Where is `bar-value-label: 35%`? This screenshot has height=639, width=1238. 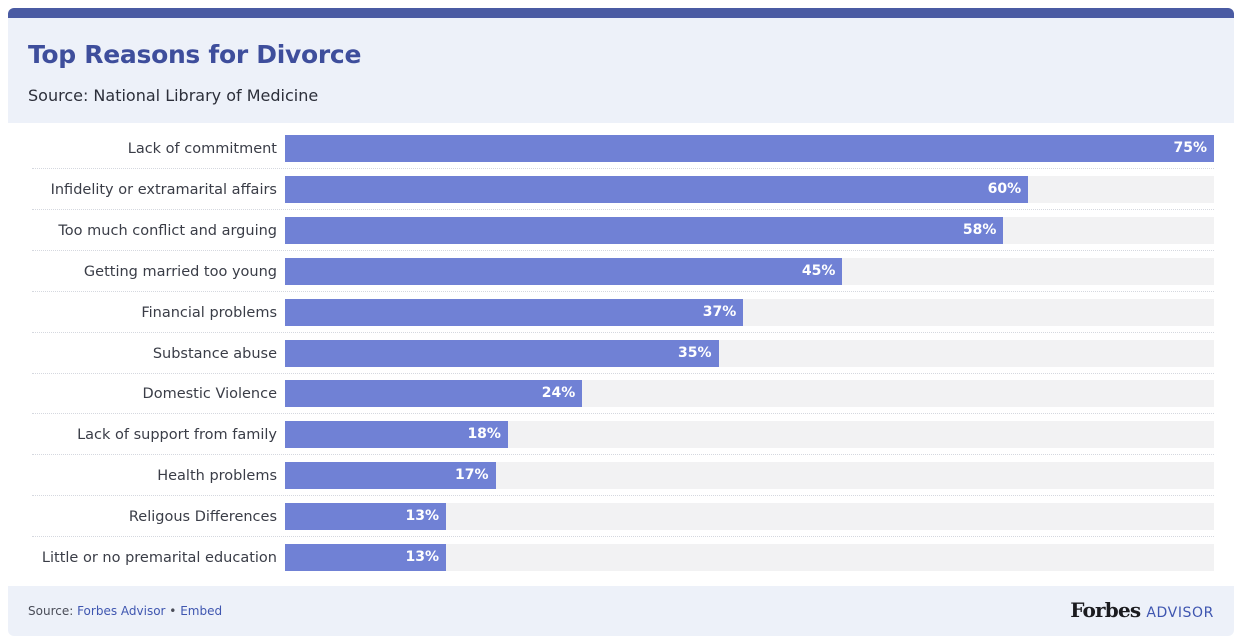 bar-value-label: 35% is located at coordinates (695, 352).